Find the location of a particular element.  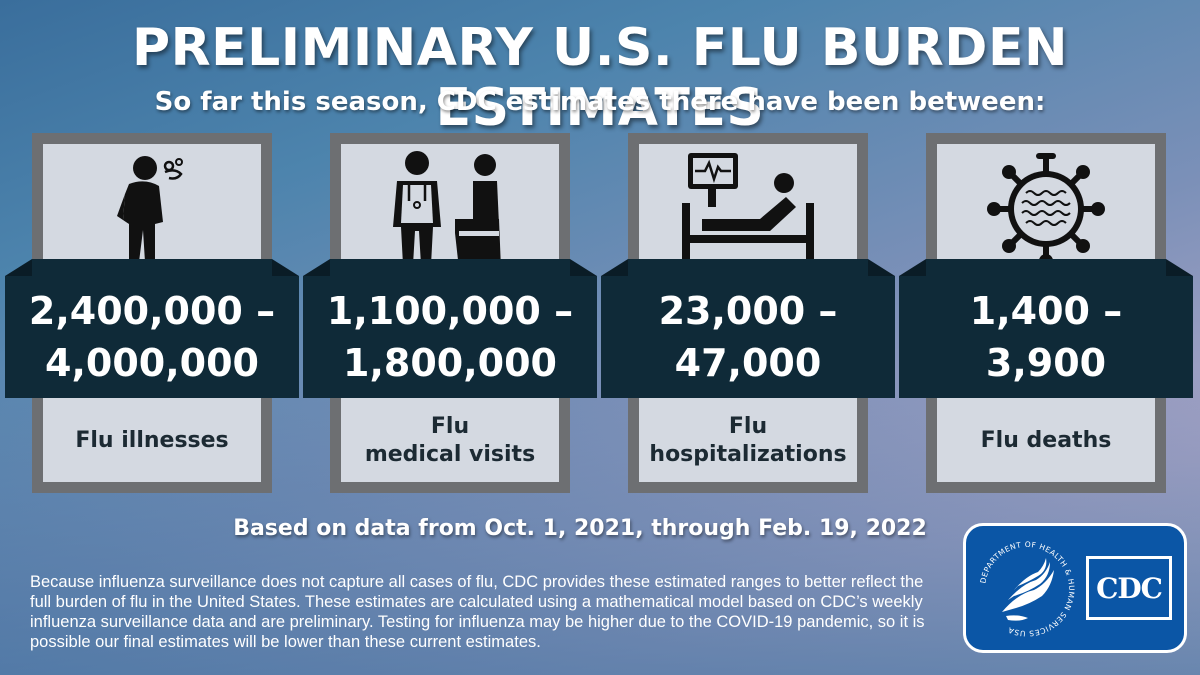

estimate-range: 1,100,000 – 1,800,000 is located at coordinates (450, 337).